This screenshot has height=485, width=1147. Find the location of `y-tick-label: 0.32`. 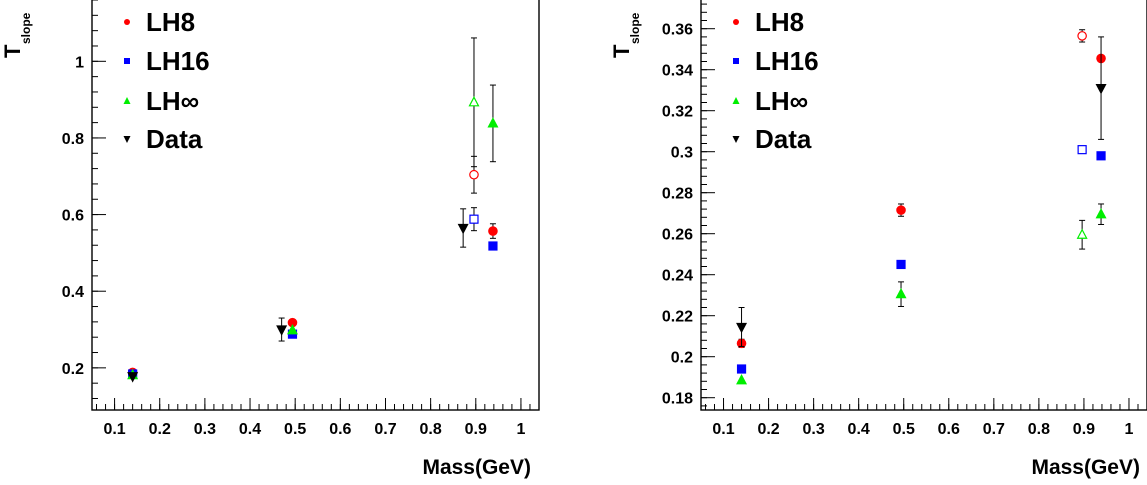

y-tick-label: 0.32 is located at coordinates (677, 112).